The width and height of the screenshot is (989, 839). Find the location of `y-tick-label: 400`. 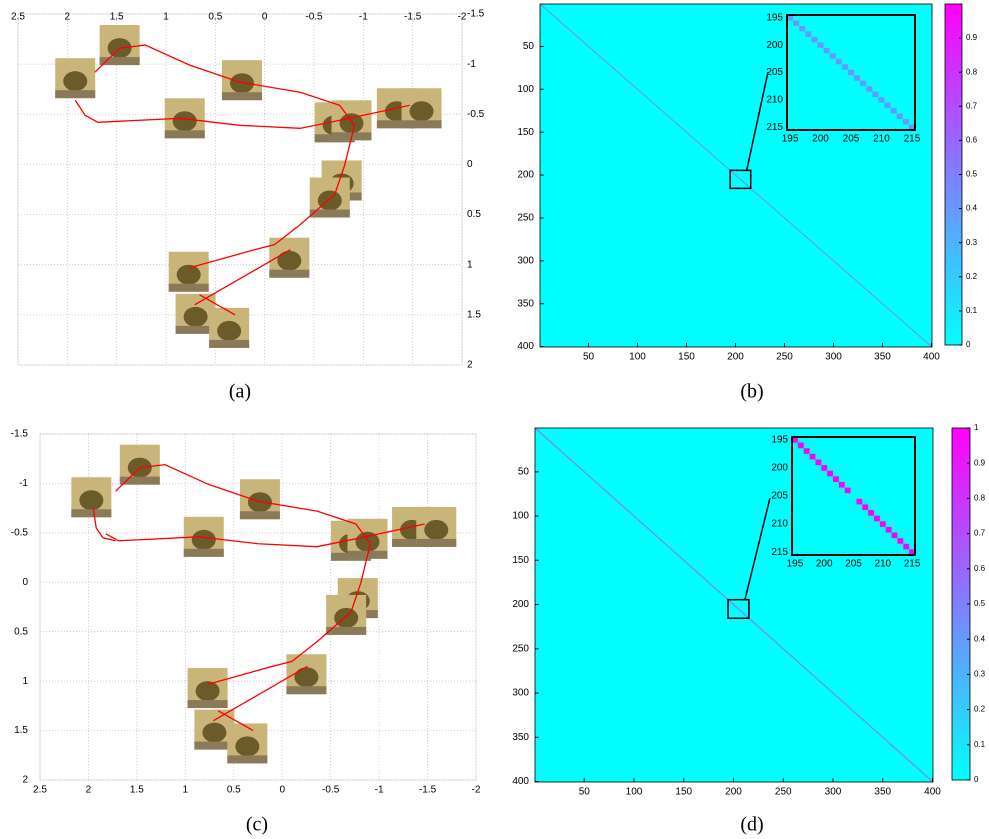

y-tick-label: 400 is located at coordinates (525, 346).